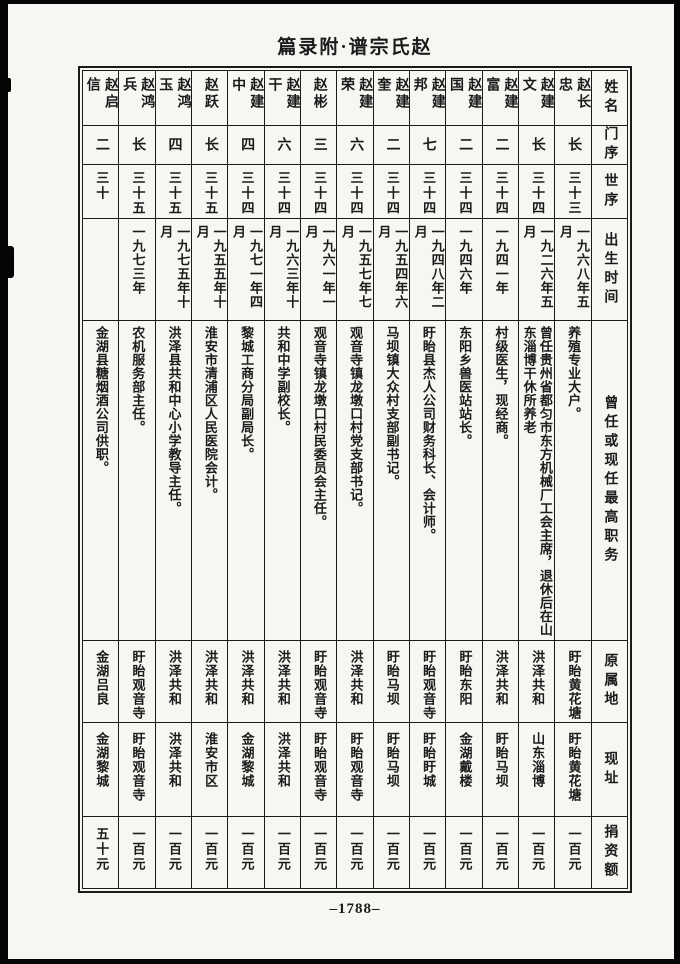 This screenshot has width=680, height=964. I want to click on cell-birth: 一九四六年, so click(464, 269).